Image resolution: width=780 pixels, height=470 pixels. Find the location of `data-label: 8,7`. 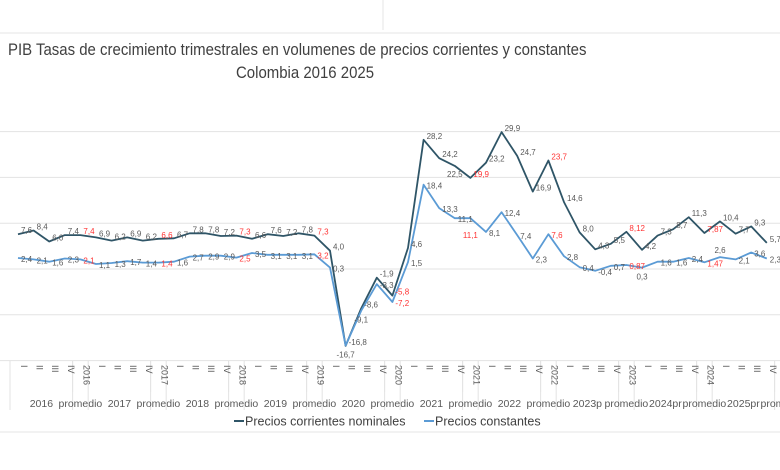

data-label: 8,7 is located at coordinates (682, 225).